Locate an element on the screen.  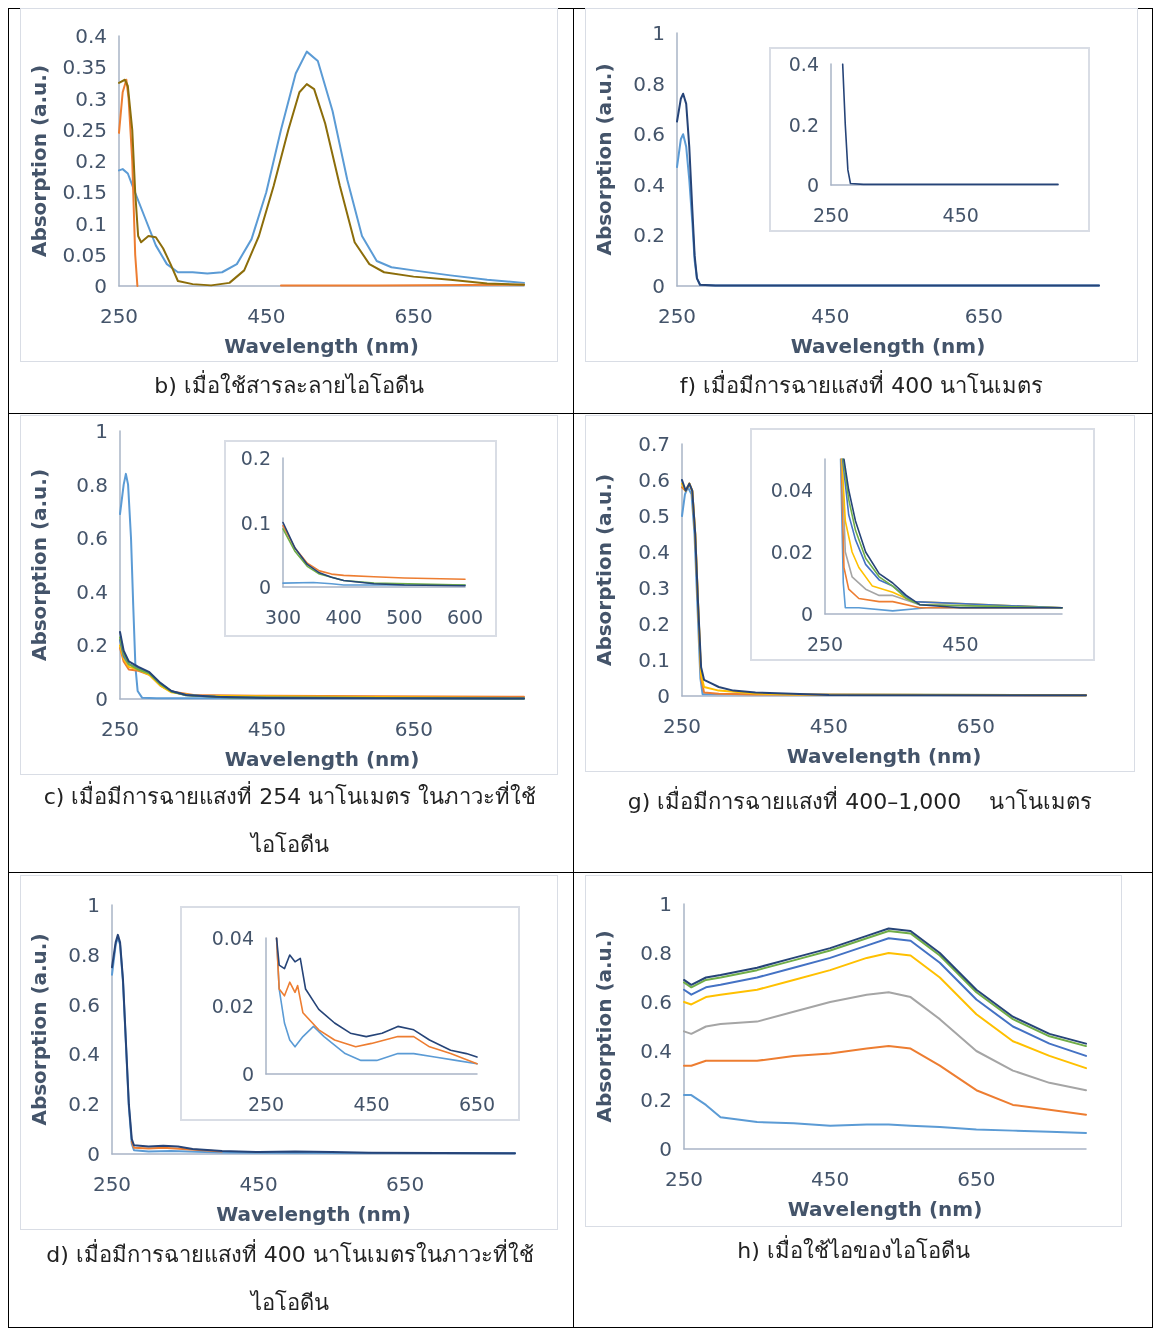
x-tick-label: 600 is located at coordinates (465, 616).